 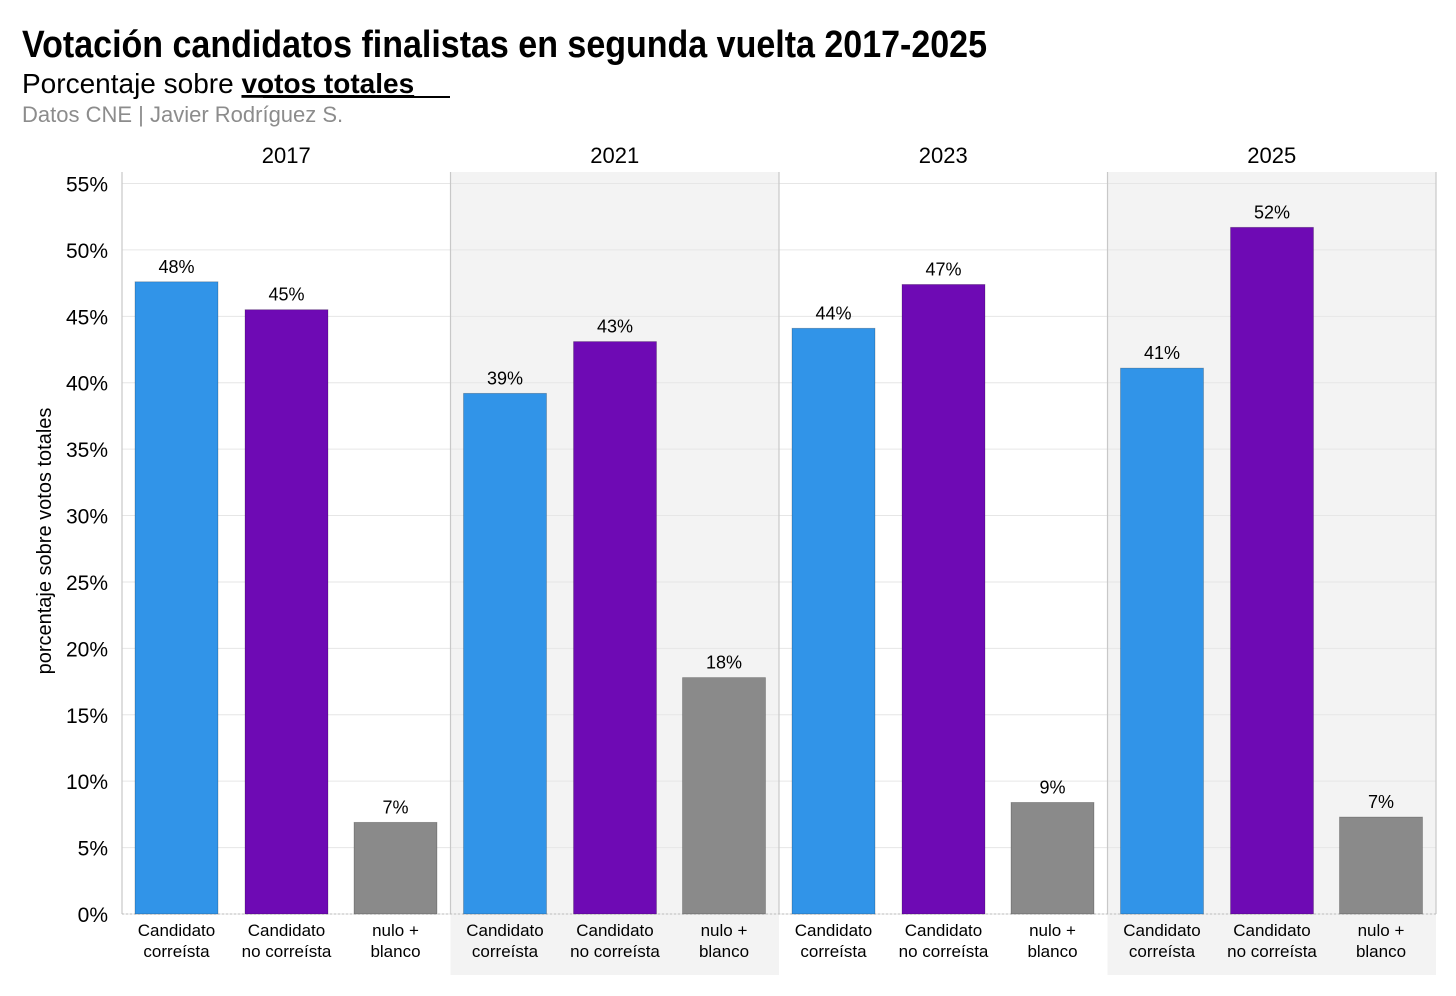 I want to click on y-tick-label: 55%, so click(x=87, y=185).